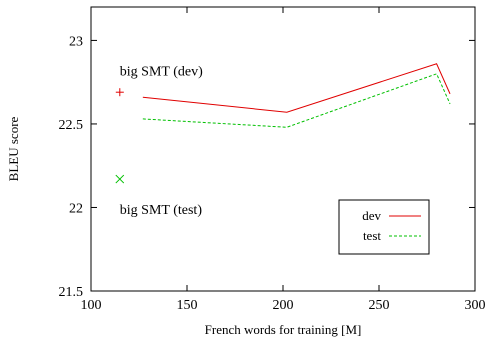 This screenshot has height=338, width=485. I want to click on annotation-label: big SMT (test), so click(161, 210).